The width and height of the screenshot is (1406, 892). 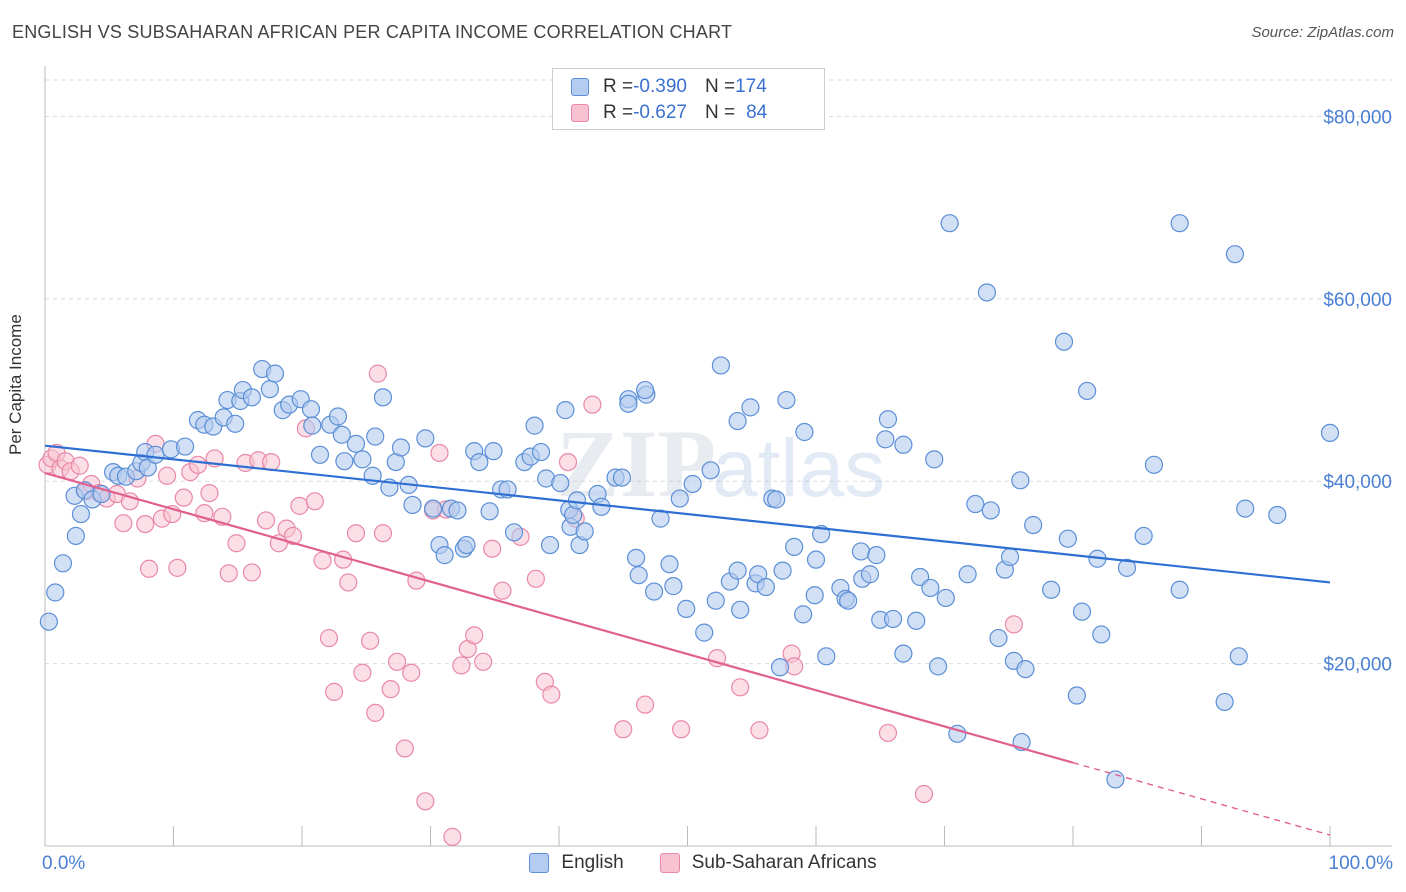 I want to click on y-tick-label: $40,000, so click(x=1357, y=482).